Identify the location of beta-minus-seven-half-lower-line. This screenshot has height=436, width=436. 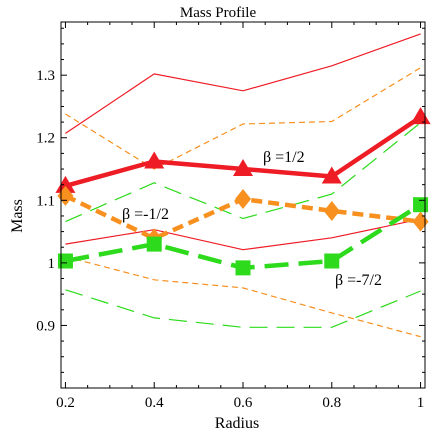
(243, 308).